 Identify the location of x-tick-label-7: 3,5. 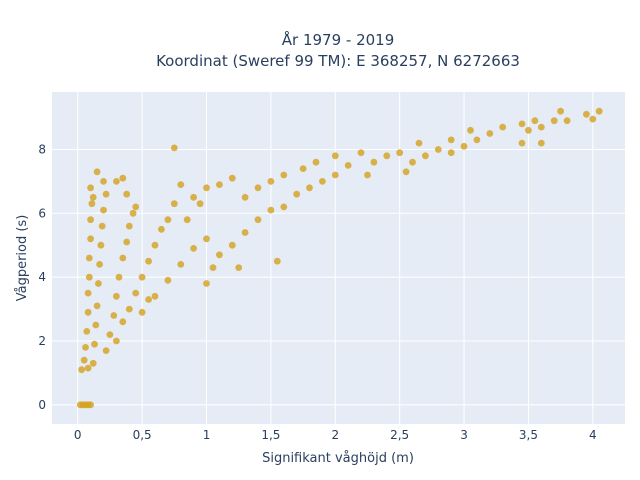
(528, 435).